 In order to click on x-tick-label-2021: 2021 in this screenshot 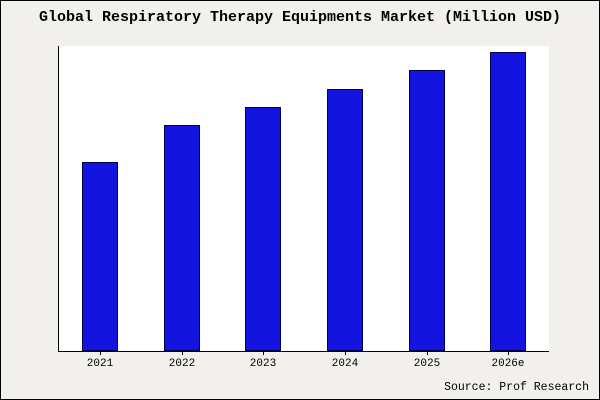, I will do `click(100, 364)`.